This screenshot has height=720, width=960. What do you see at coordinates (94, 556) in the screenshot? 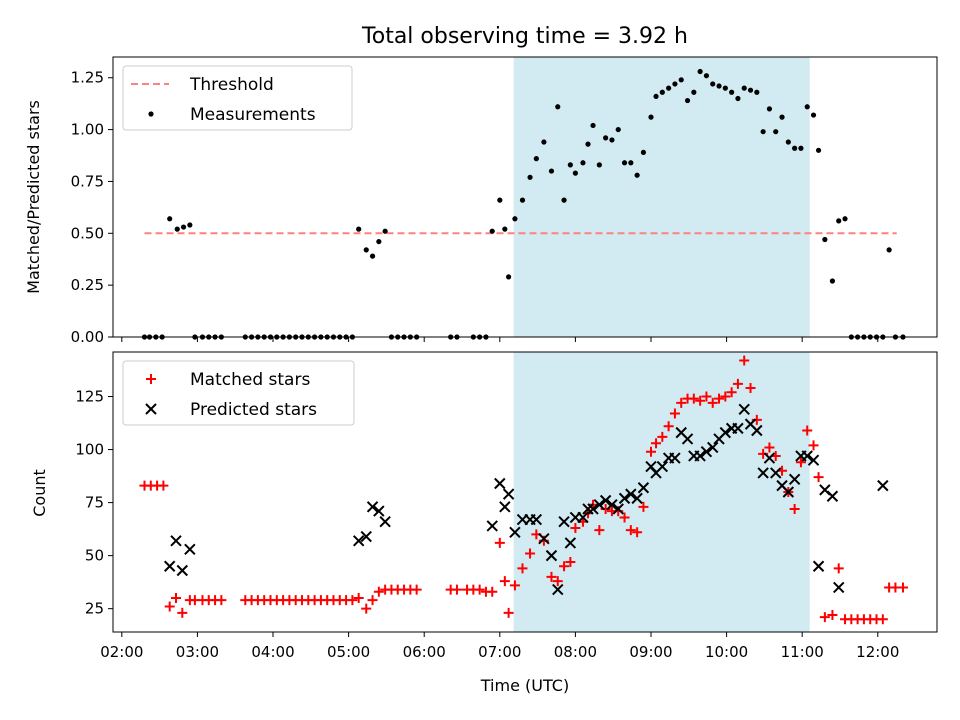
I see `bottom-y-tick-label-1: 50` at bounding box center [94, 556].